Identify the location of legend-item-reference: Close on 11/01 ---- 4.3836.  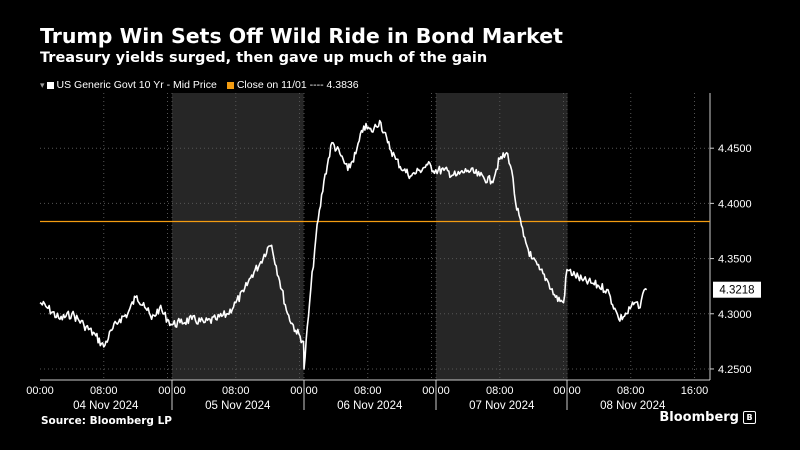
(292, 85).